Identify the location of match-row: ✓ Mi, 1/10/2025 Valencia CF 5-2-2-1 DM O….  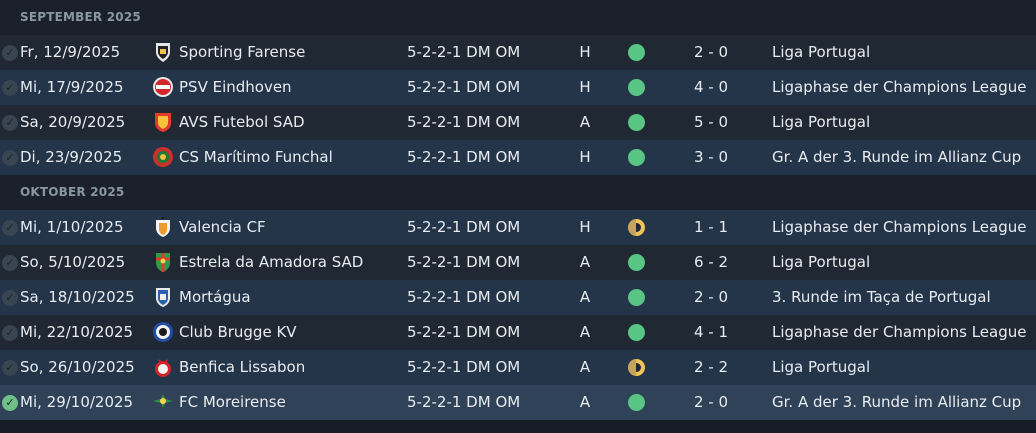
(518, 227).